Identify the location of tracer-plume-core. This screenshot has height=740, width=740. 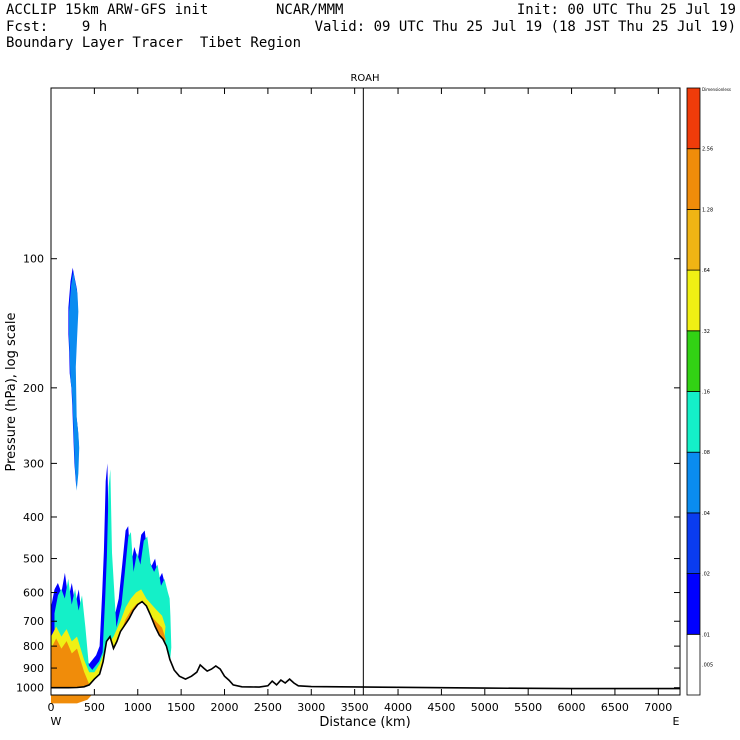
(74, 381).